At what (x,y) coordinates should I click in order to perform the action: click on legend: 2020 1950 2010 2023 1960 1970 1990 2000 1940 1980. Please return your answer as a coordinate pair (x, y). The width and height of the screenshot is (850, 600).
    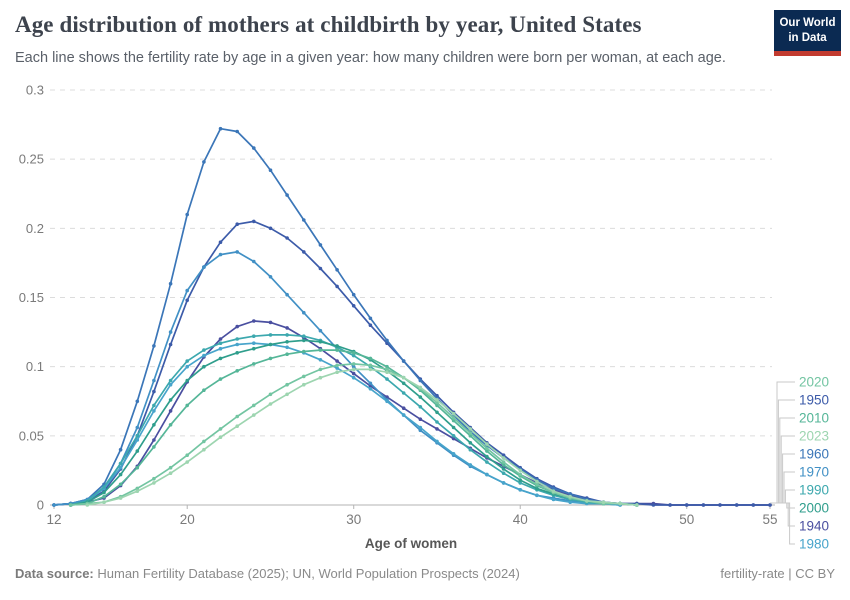
    Looking at the image, I should click on (799, 463).